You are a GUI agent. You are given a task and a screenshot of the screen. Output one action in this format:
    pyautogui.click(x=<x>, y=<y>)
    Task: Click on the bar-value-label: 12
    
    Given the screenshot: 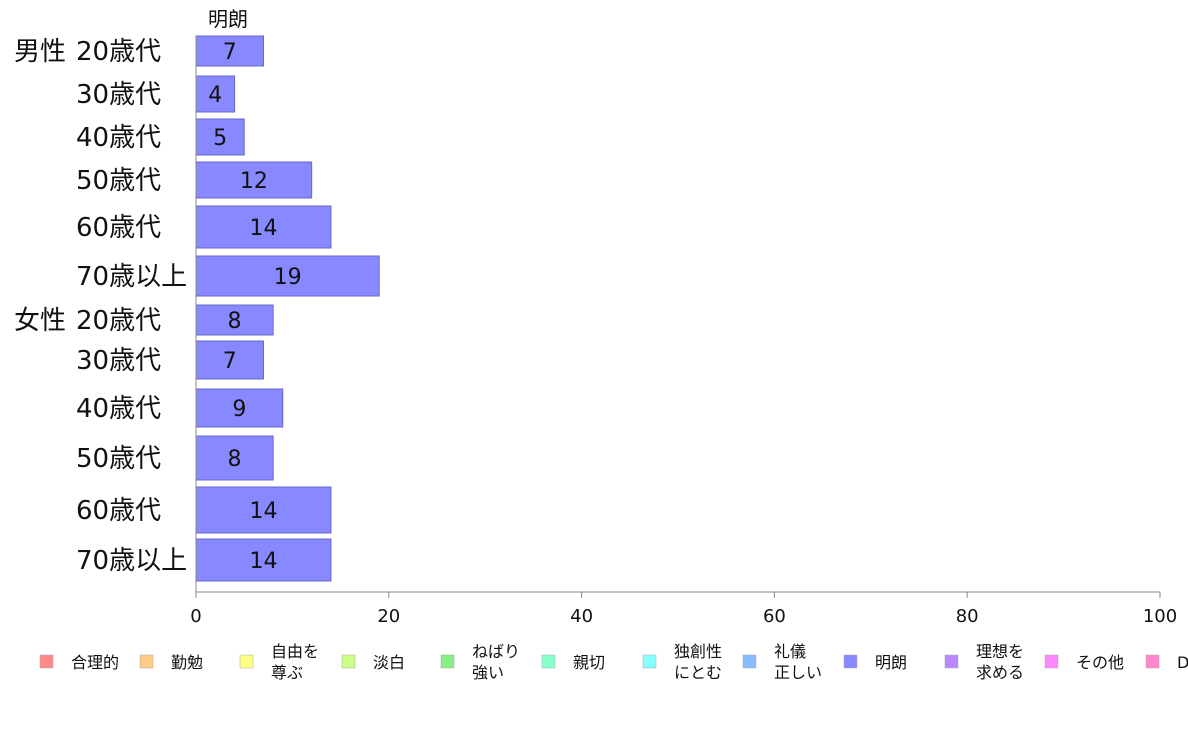 What is the action you would take?
    pyautogui.click(x=254, y=181)
    